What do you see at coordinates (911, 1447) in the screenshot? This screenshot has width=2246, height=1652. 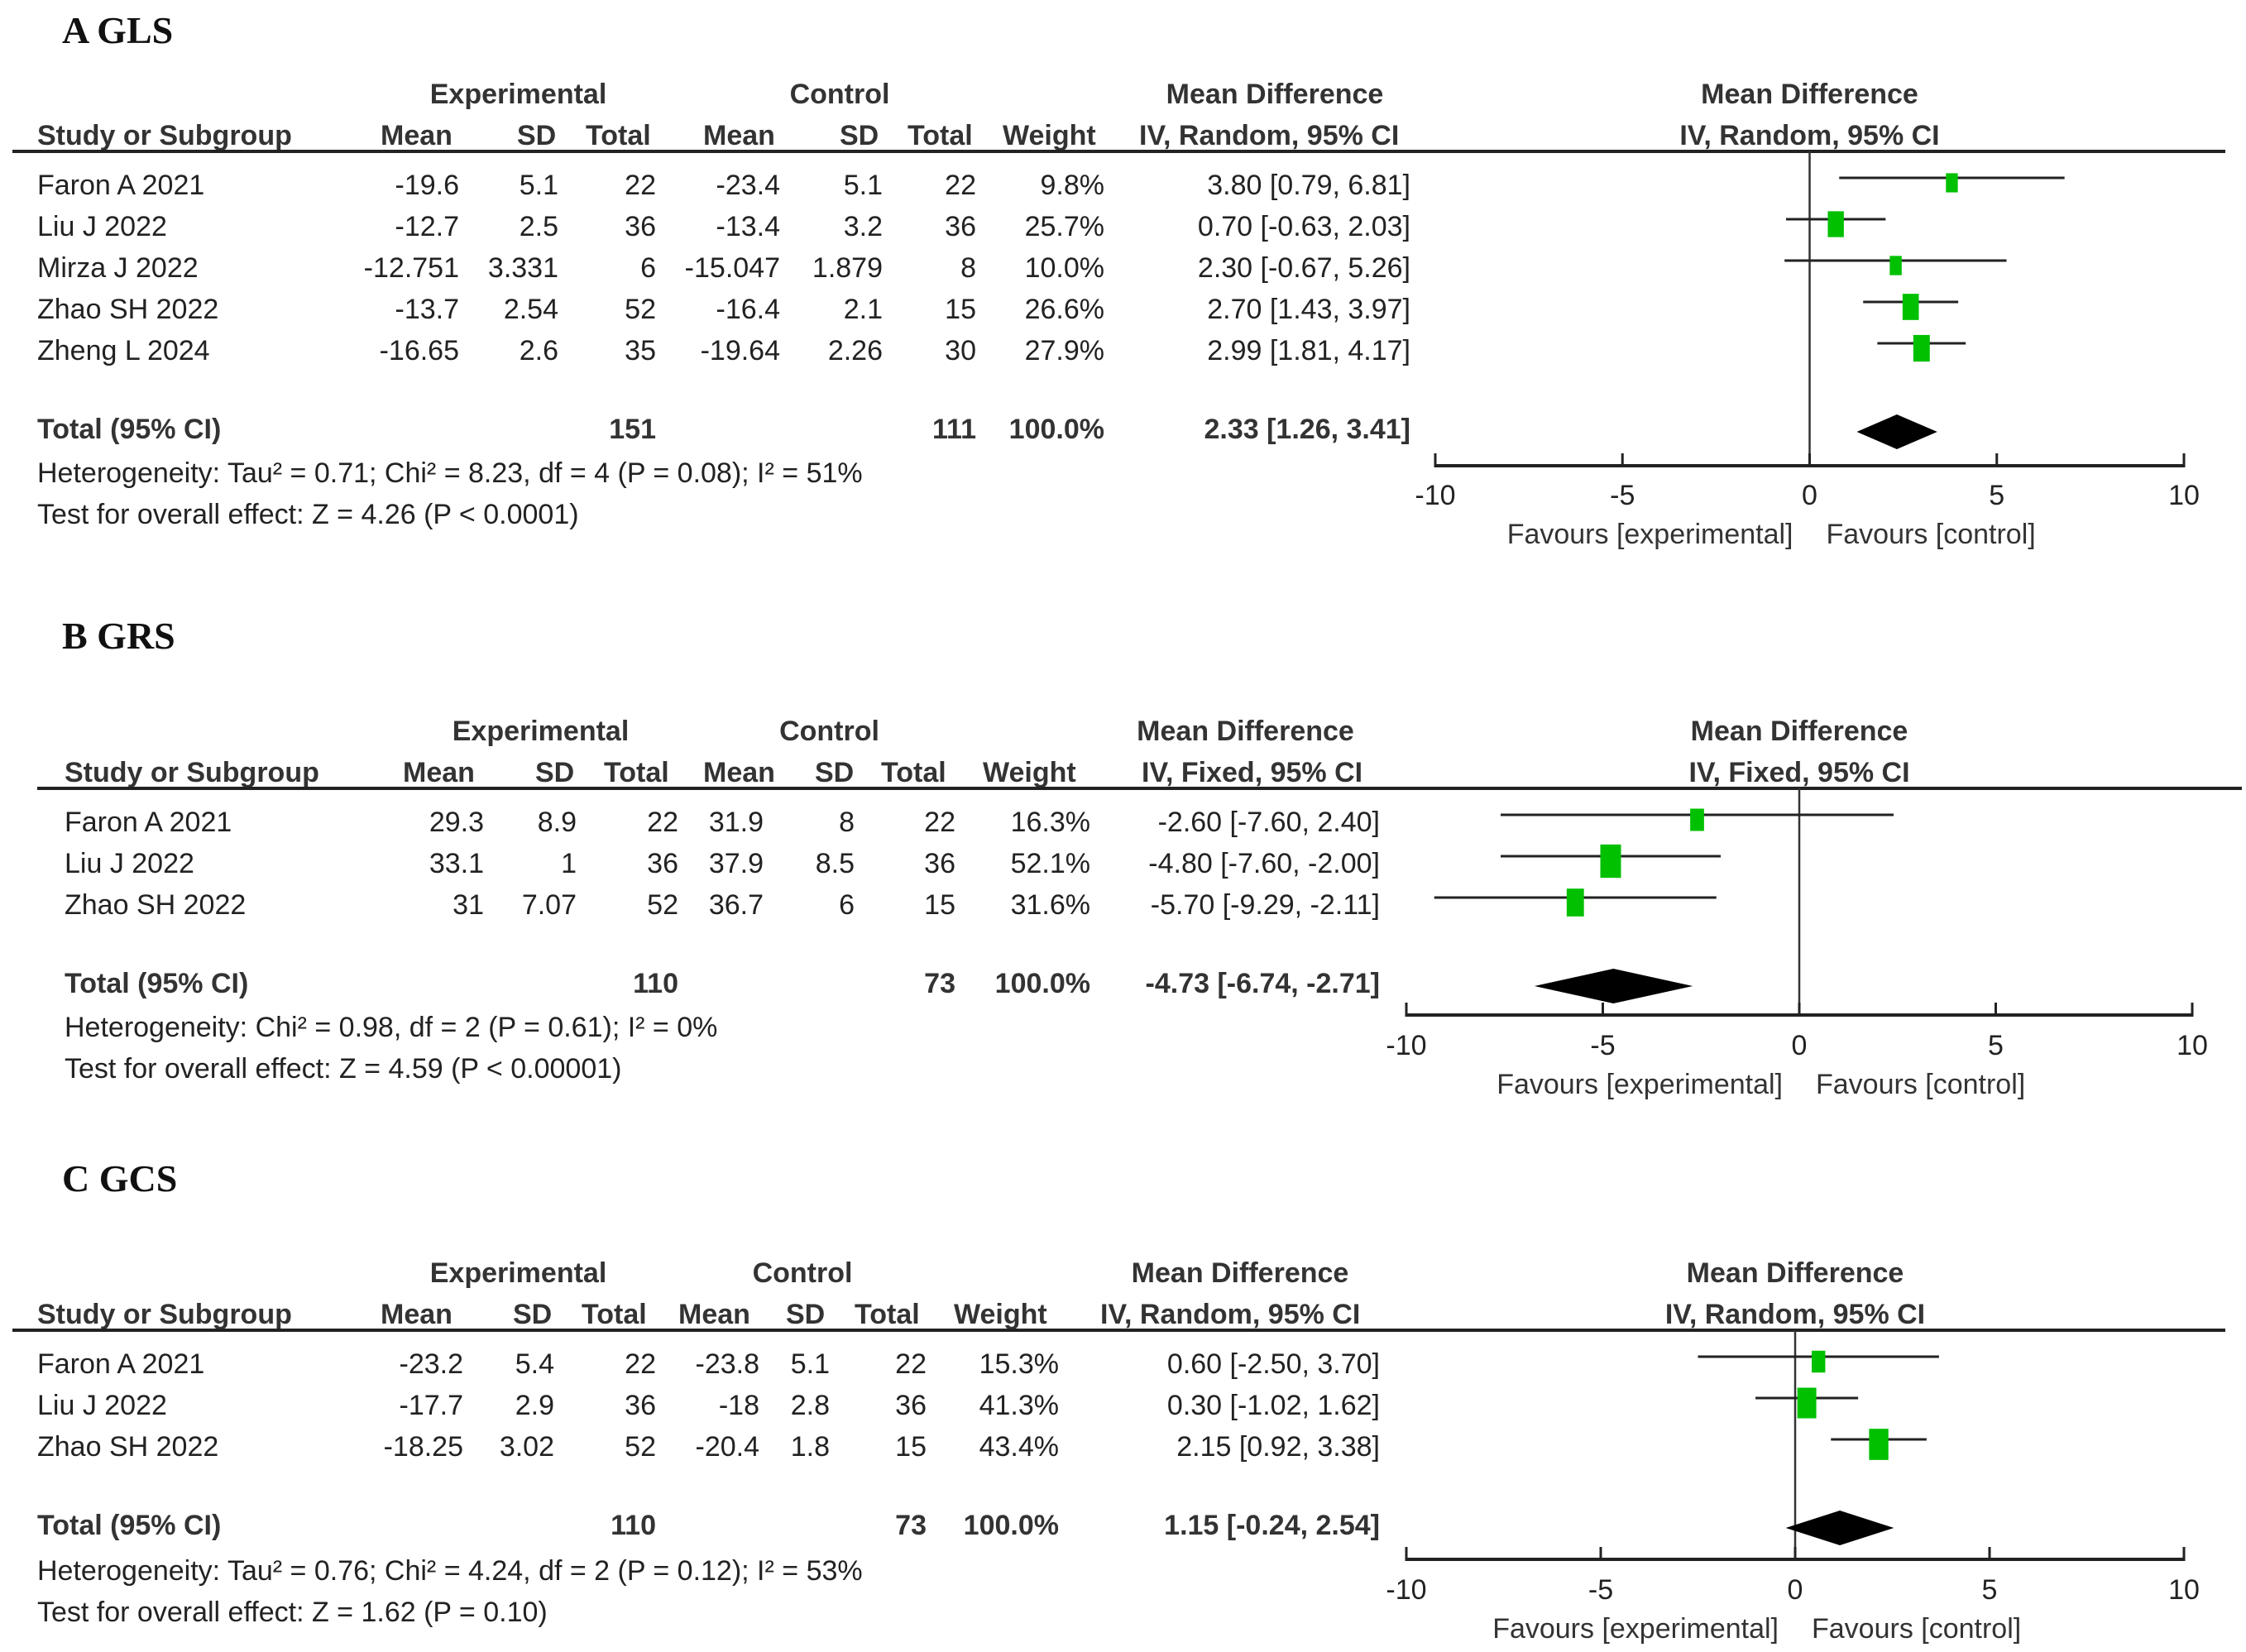 I see `ctl-total: 15` at bounding box center [911, 1447].